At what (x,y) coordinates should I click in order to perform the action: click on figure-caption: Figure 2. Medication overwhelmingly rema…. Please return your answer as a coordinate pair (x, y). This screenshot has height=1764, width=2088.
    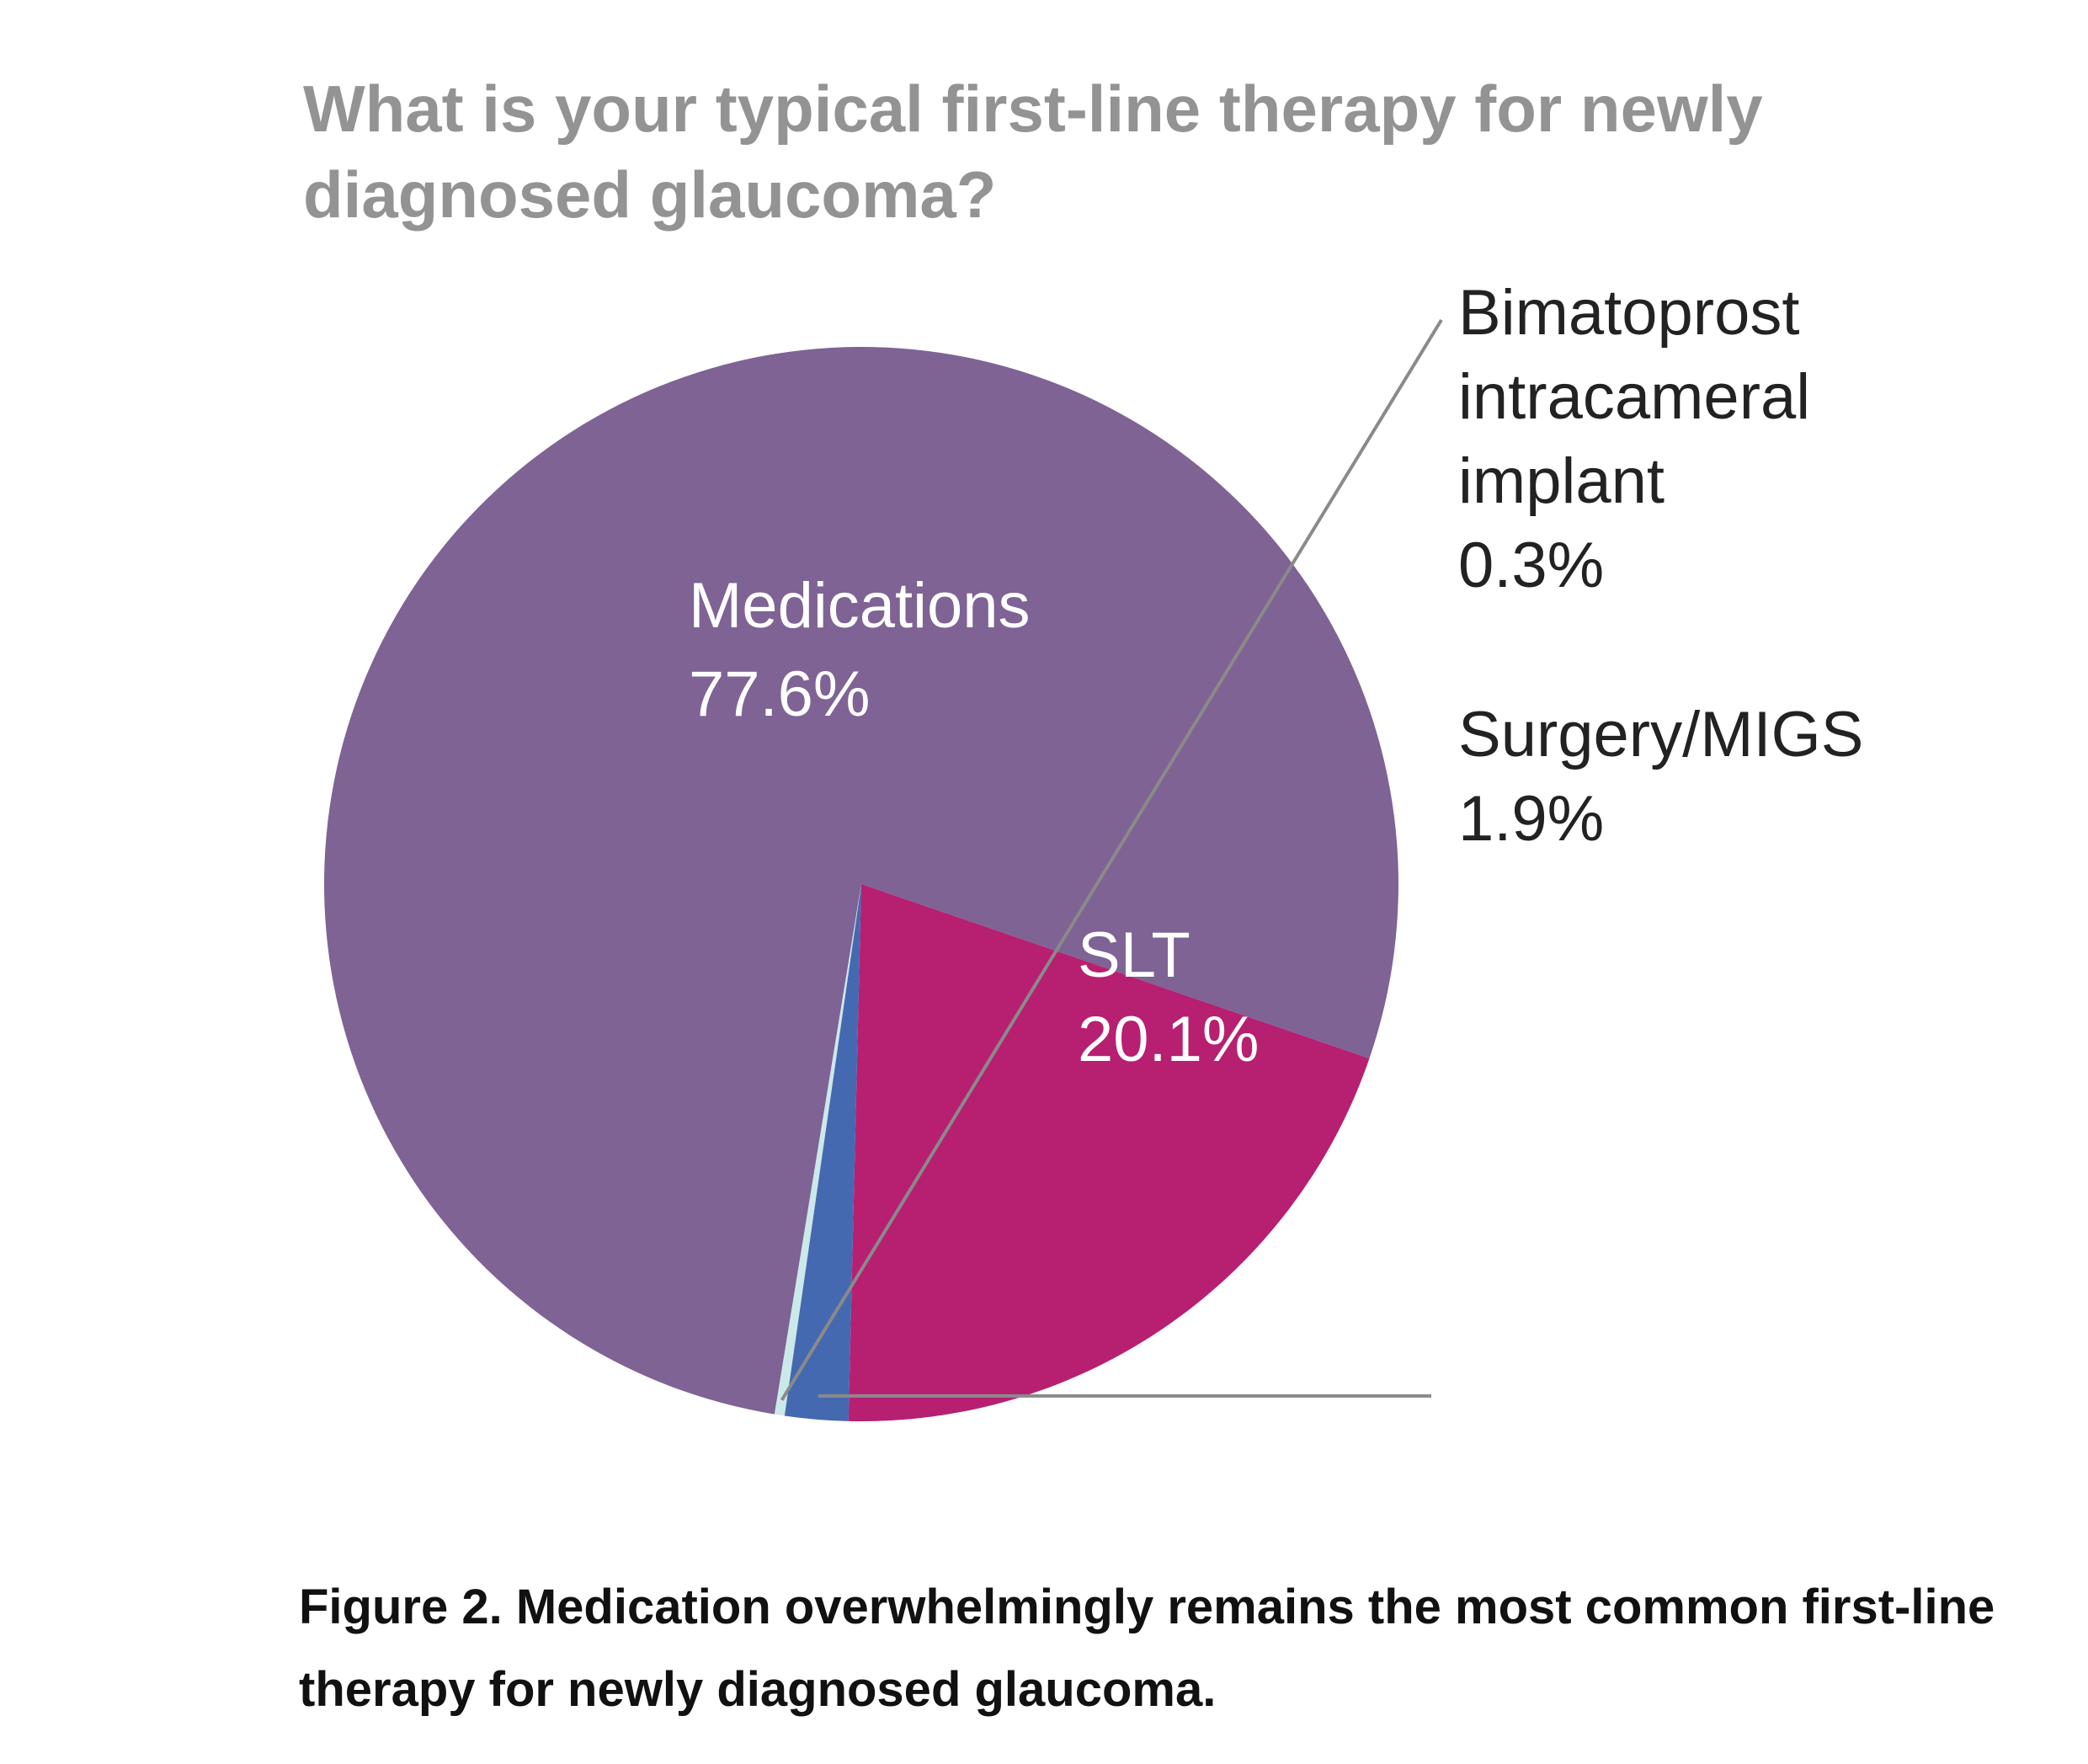
    Looking at the image, I should click on (1147, 1648).